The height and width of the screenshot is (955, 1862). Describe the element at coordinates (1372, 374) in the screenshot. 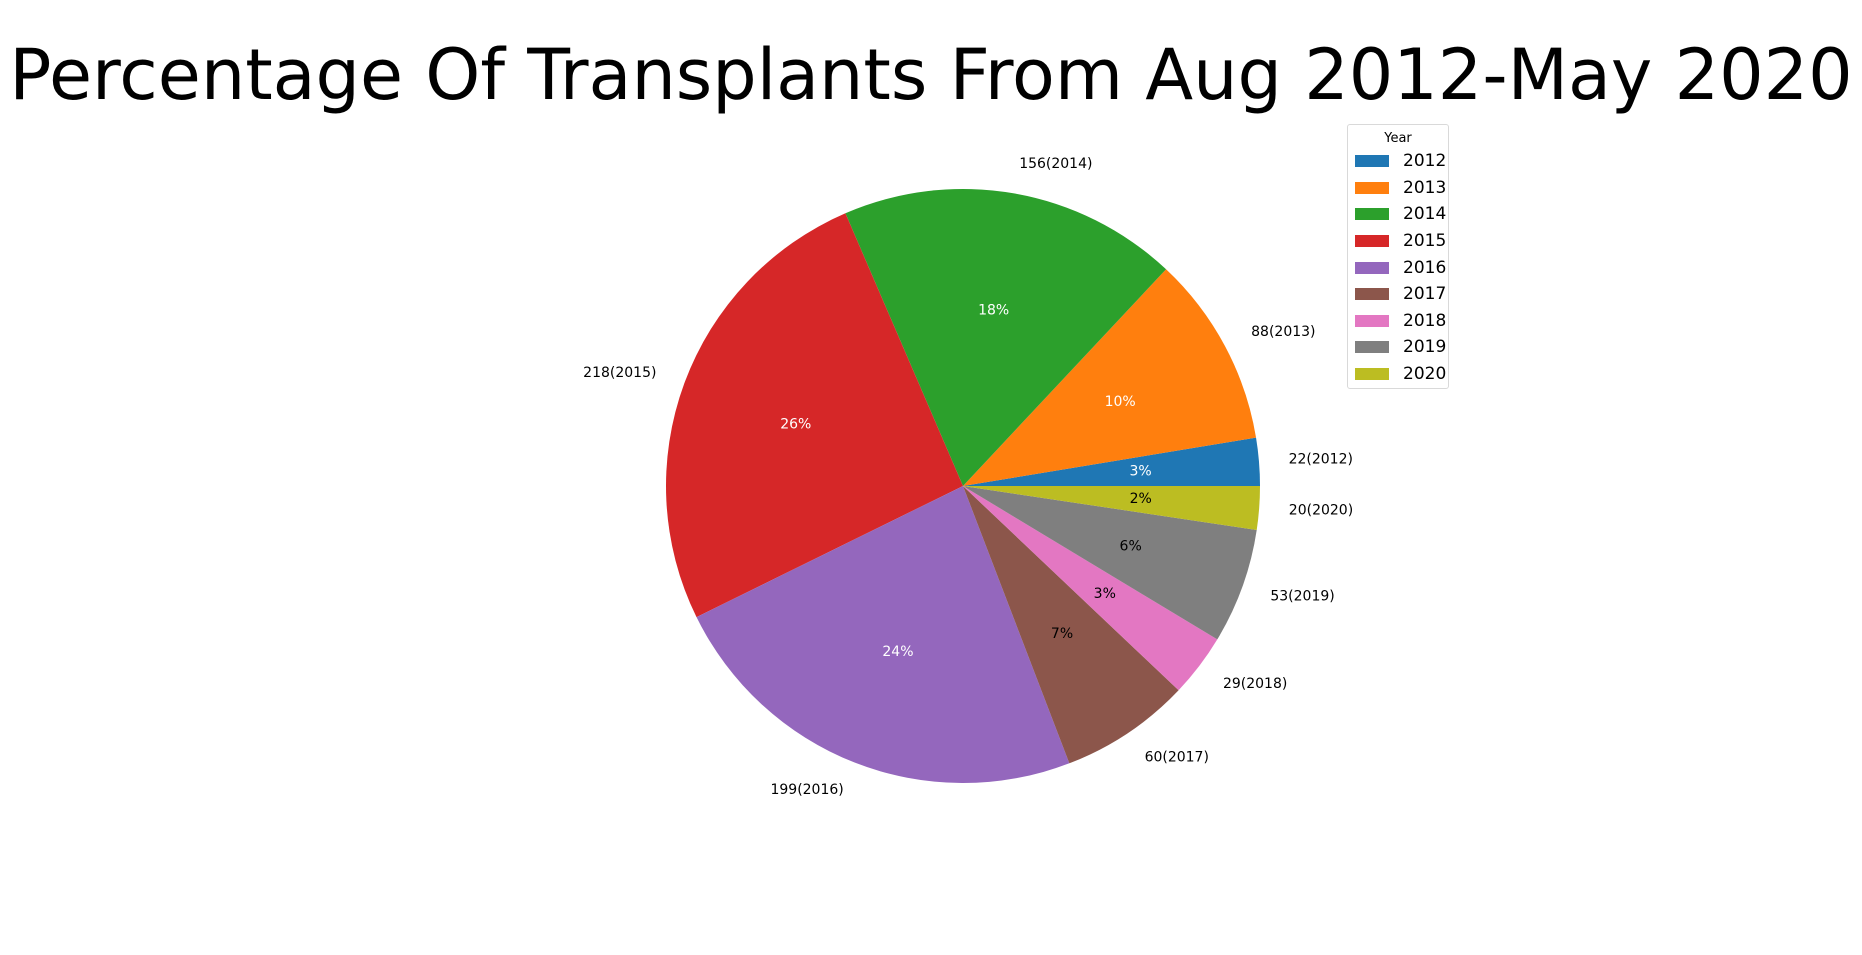

I see `legend-swatch-2020` at that location.